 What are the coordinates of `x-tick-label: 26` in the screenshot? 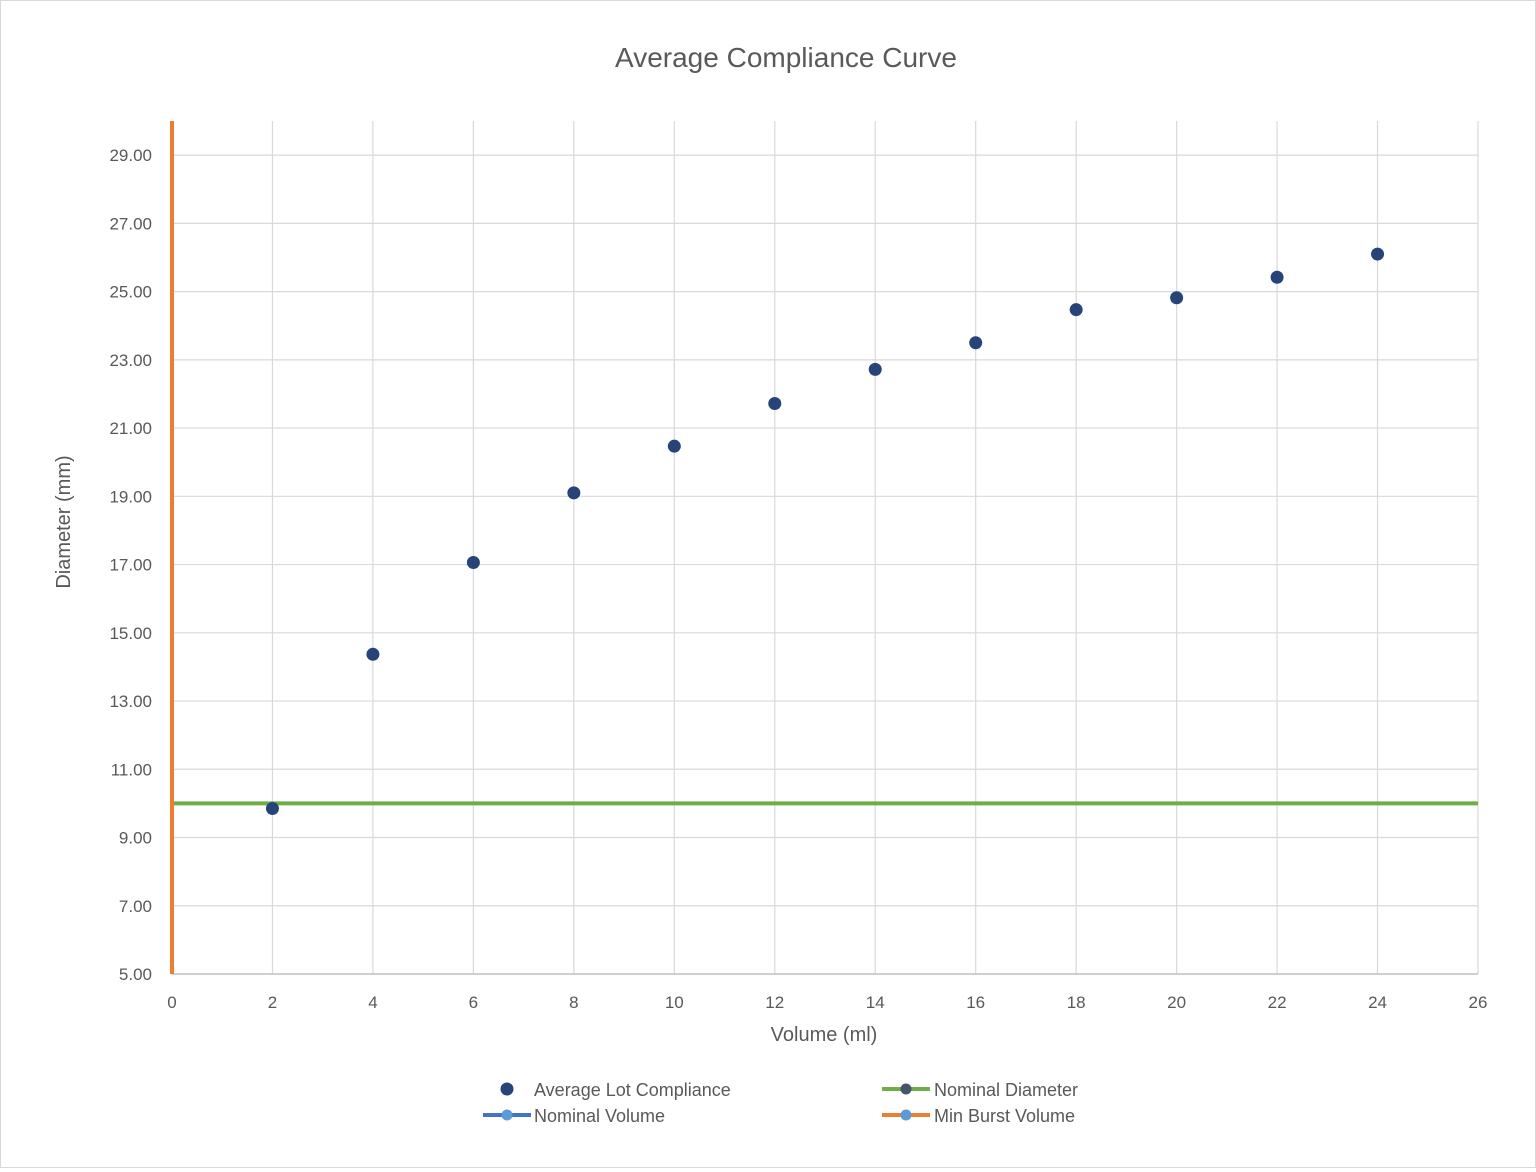 It's located at (1478, 1002).